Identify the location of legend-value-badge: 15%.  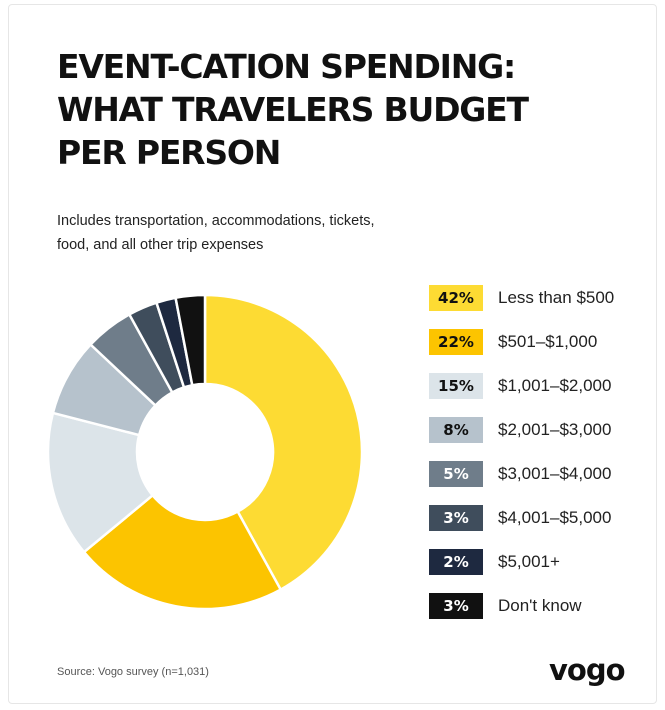
(456, 386).